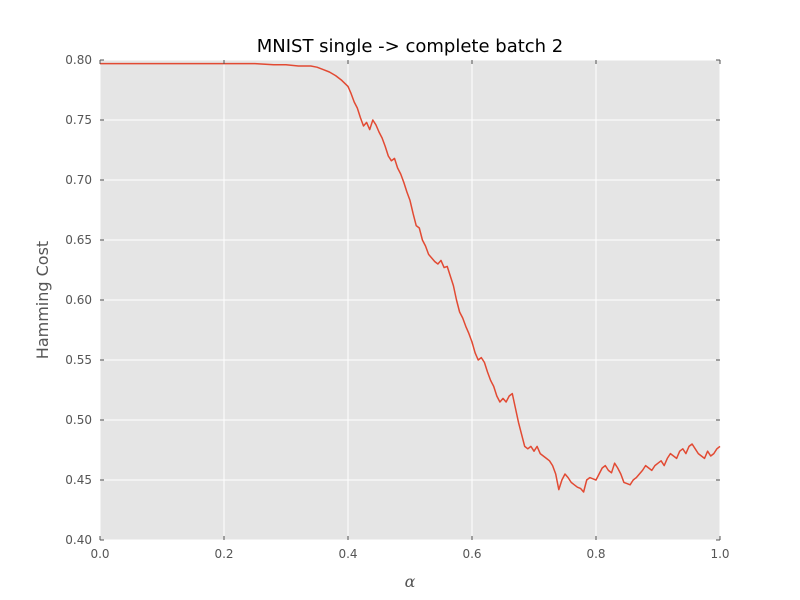  Describe the element at coordinates (78, 180) in the screenshot. I see `y-tick-label: 0.70` at that location.